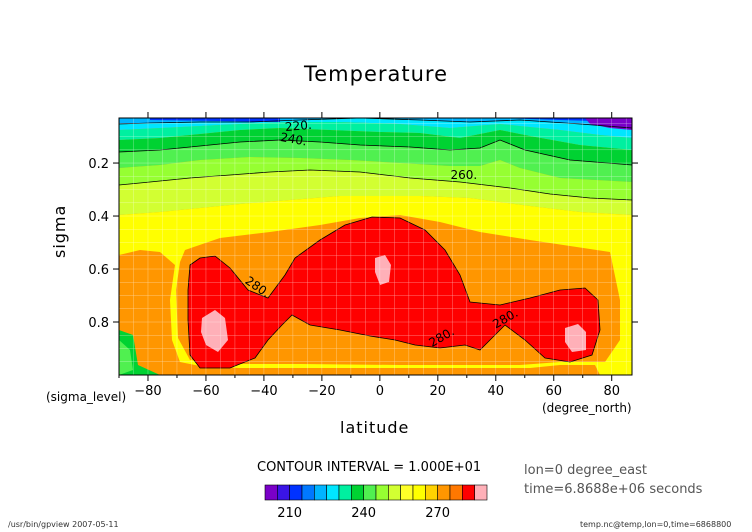 The width and height of the screenshot is (752, 532). I want to click on contour-band-pink-right, so click(575, 338).